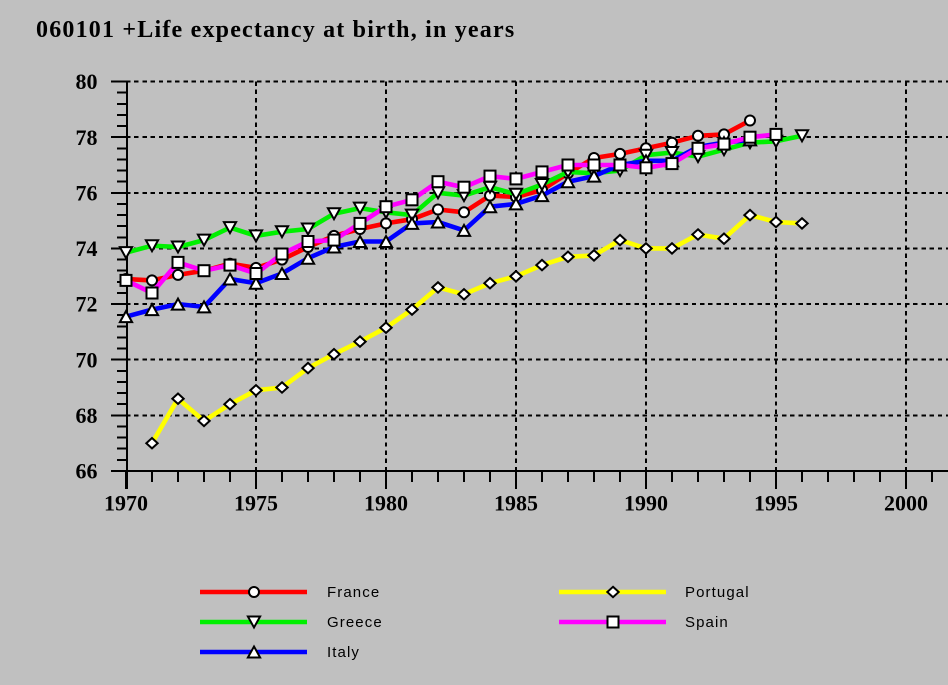  I want to click on svg-text: 74, so click(87, 248).